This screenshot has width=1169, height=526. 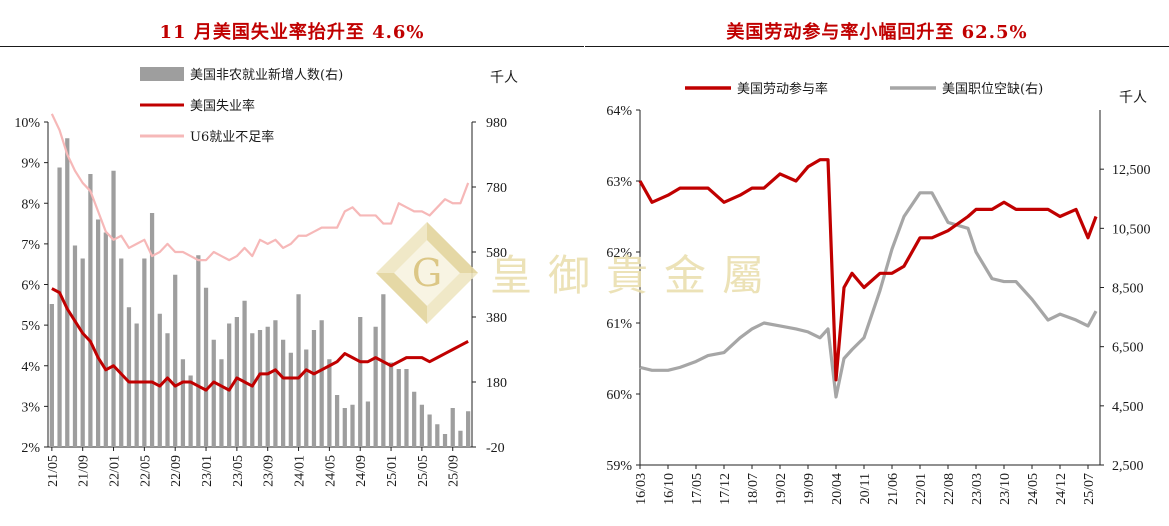 What do you see at coordinates (1089, 489) in the screenshot?
I see `x-tick-label-16: 25/07` at bounding box center [1089, 489].